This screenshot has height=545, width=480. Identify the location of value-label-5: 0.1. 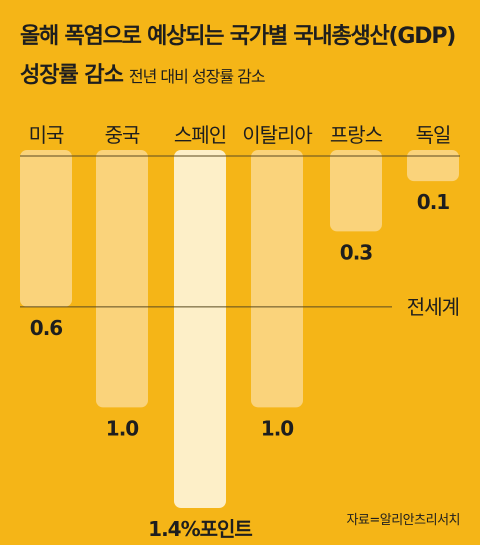
(433, 202).